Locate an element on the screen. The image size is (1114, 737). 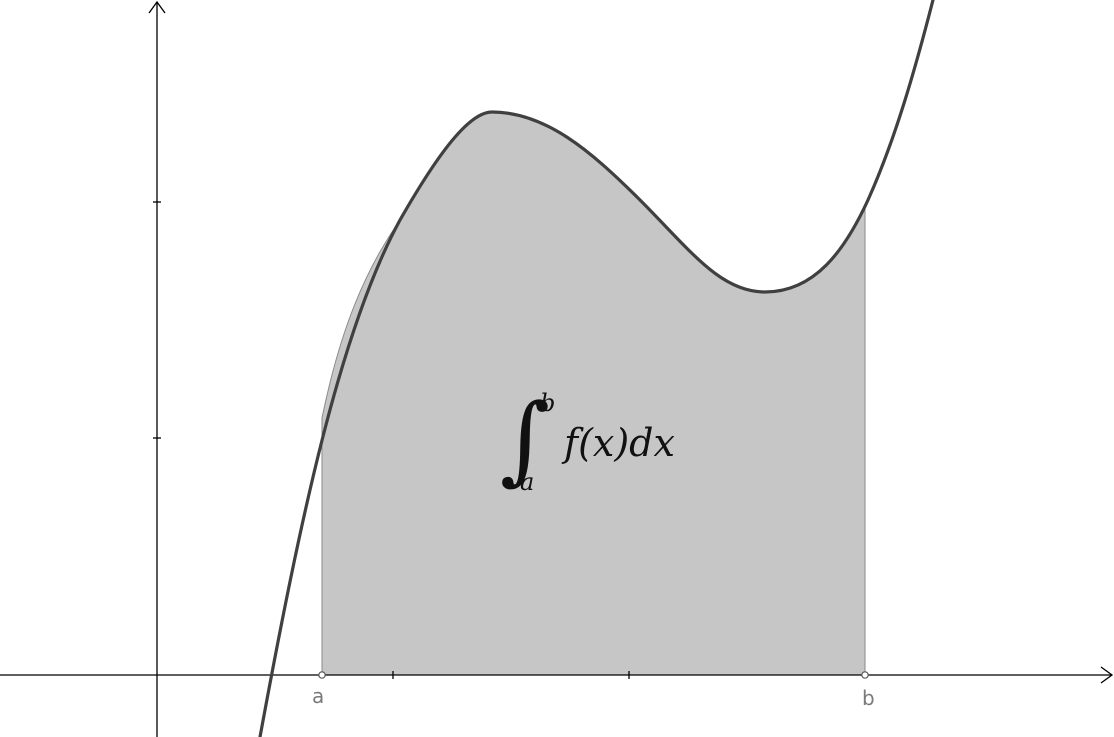
integral-expression: ∫ b a f(x)dx is located at coordinates (587, 439).